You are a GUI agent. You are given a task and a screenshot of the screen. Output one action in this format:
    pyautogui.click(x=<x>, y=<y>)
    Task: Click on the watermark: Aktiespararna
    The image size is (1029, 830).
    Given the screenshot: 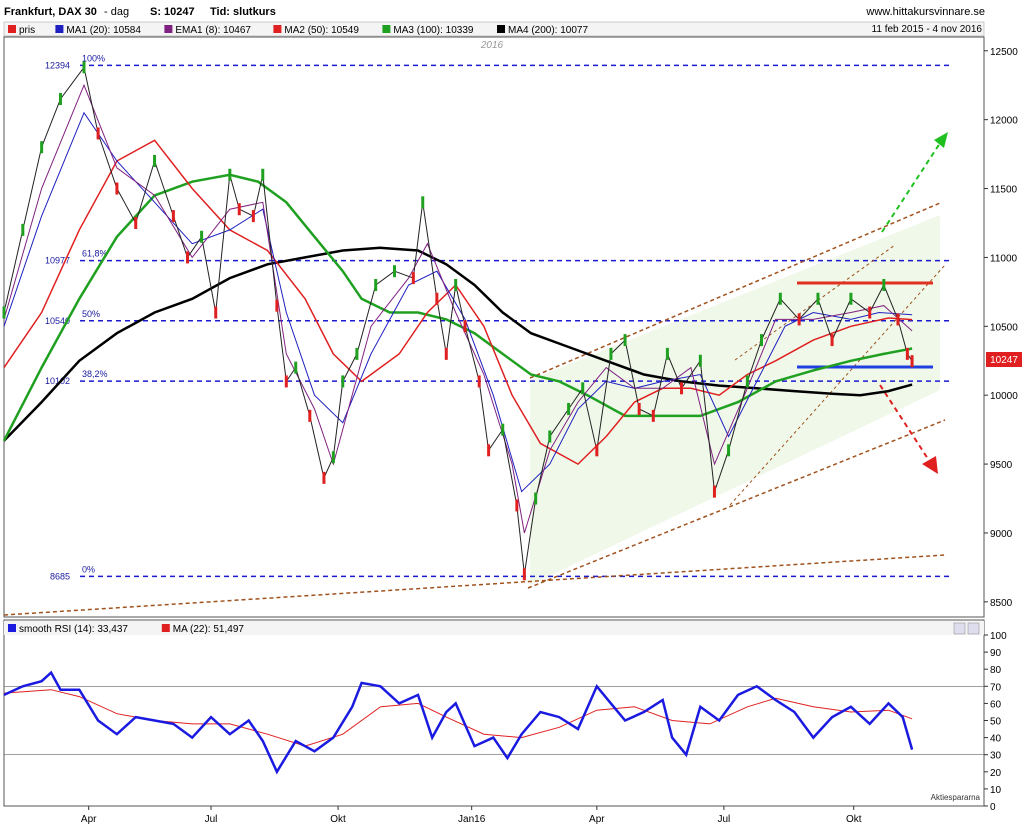 What is the action you would take?
    pyautogui.click(x=956, y=797)
    